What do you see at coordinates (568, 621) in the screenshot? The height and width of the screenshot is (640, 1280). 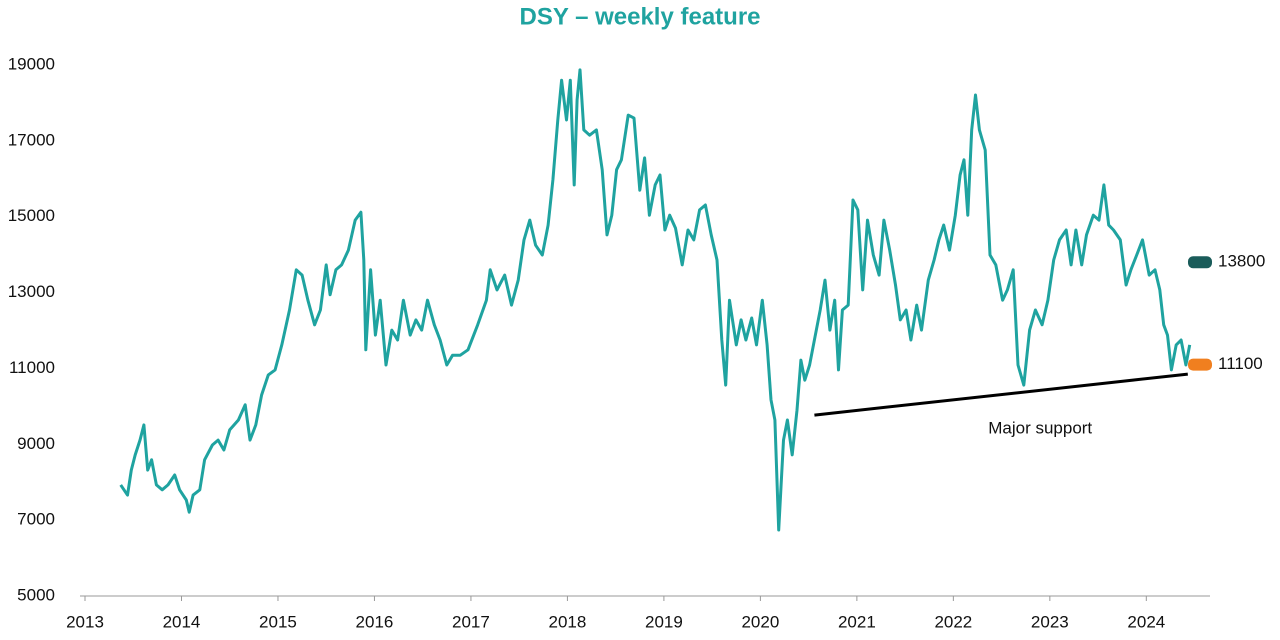 I see `x-tick-label: 2018` at bounding box center [568, 621].